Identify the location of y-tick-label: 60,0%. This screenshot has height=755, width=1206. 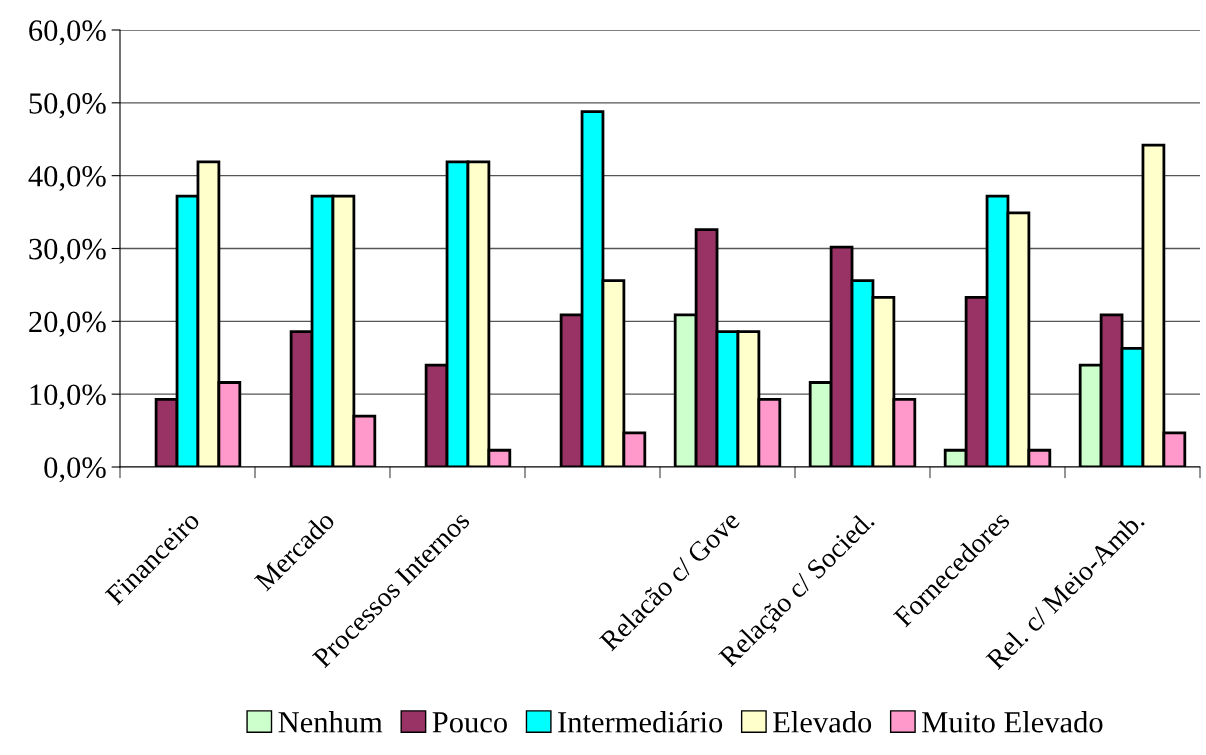
(67, 33).